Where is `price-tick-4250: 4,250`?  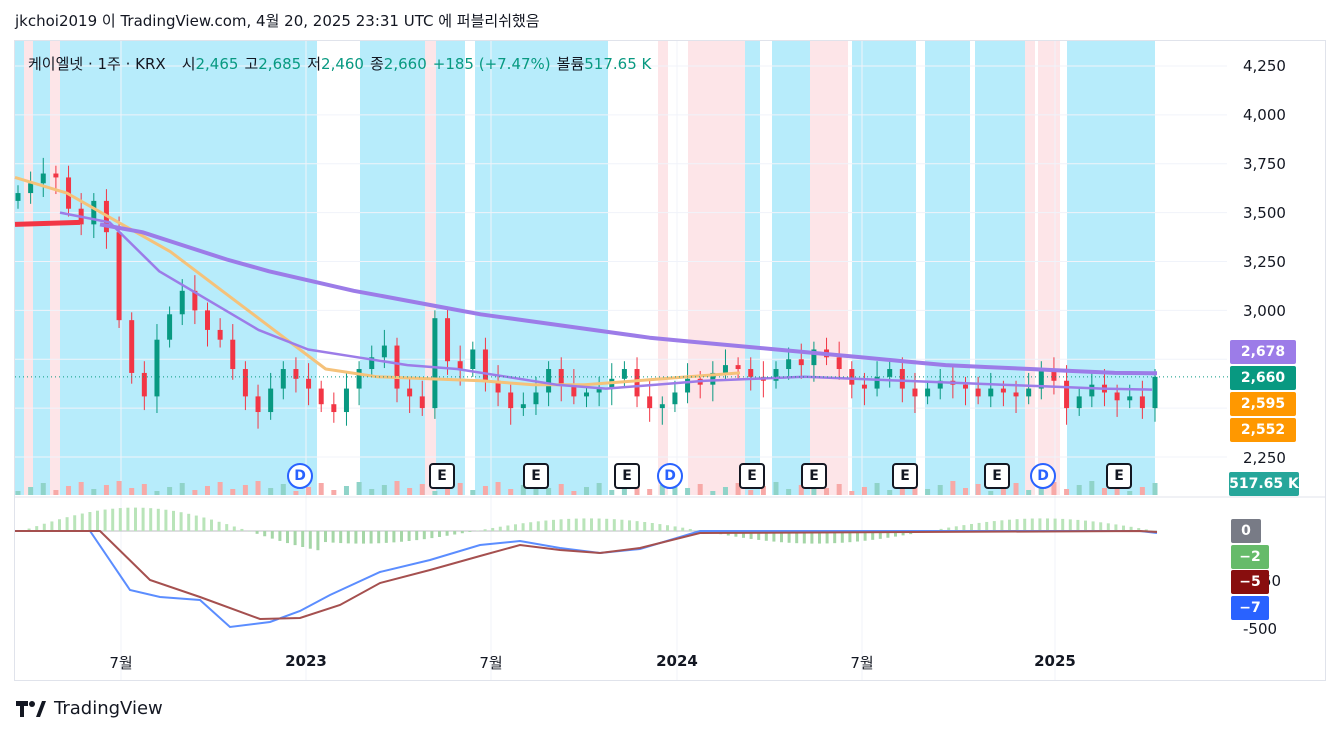 price-tick-4250: 4,250 is located at coordinates (1264, 66).